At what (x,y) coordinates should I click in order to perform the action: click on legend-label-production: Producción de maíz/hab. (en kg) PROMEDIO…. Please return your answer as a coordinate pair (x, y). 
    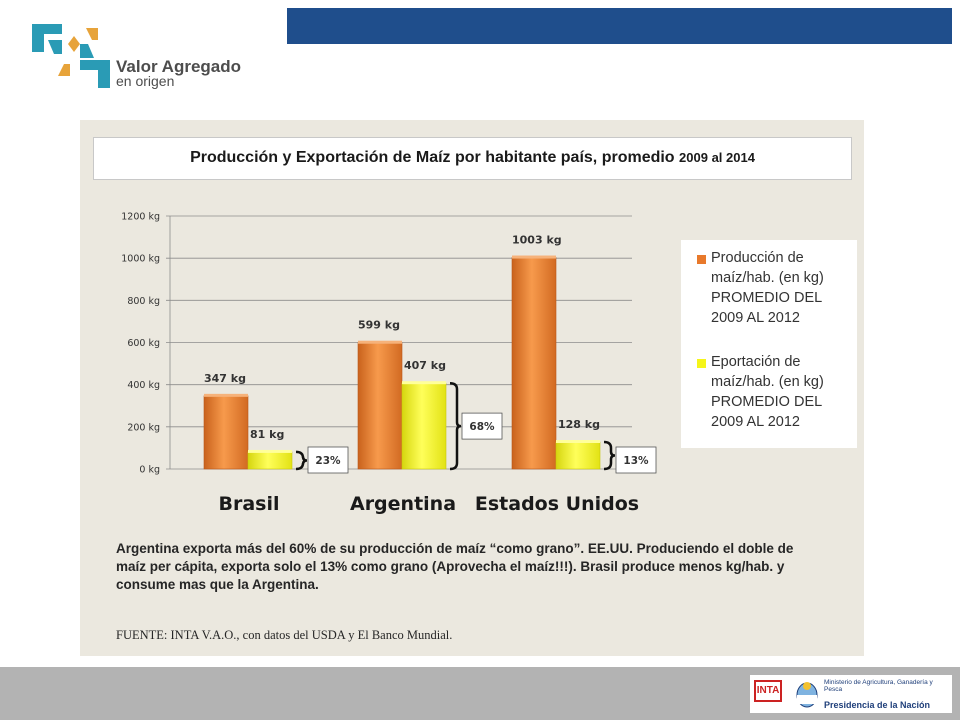
    Looking at the image, I should click on (767, 288).